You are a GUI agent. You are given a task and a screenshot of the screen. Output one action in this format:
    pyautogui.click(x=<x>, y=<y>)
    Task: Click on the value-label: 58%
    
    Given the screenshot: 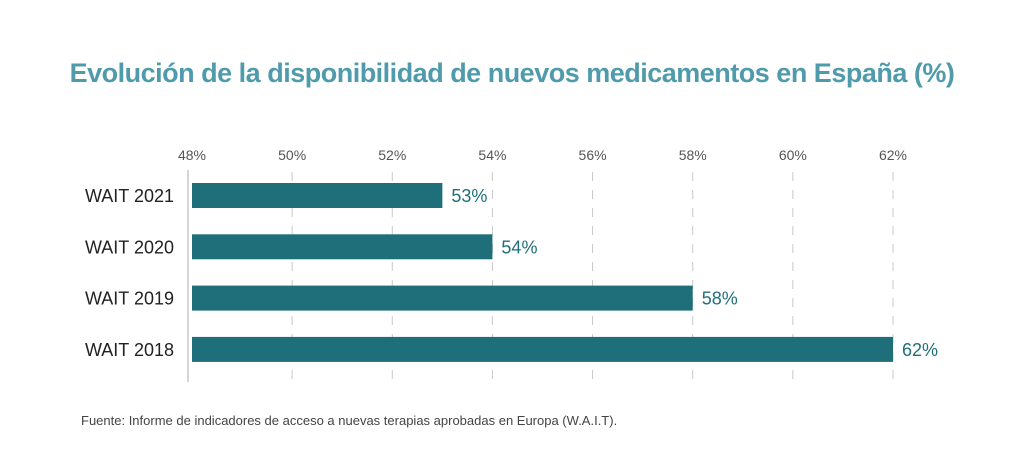 What is the action you would take?
    pyautogui.click(x=720, y=299)
    